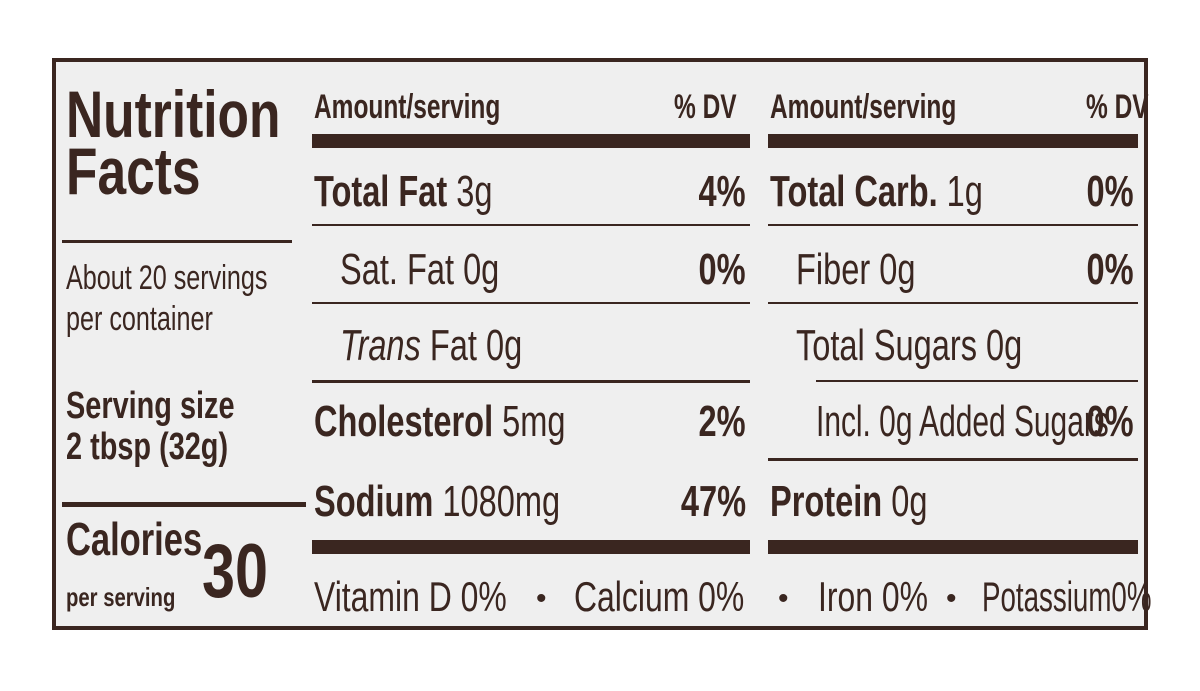 The image size is (1200, 691). Describe the element at coordinates (1110, 191) in the screenshot. I see `nutrient-dv-total-carb: 0%` at that location.